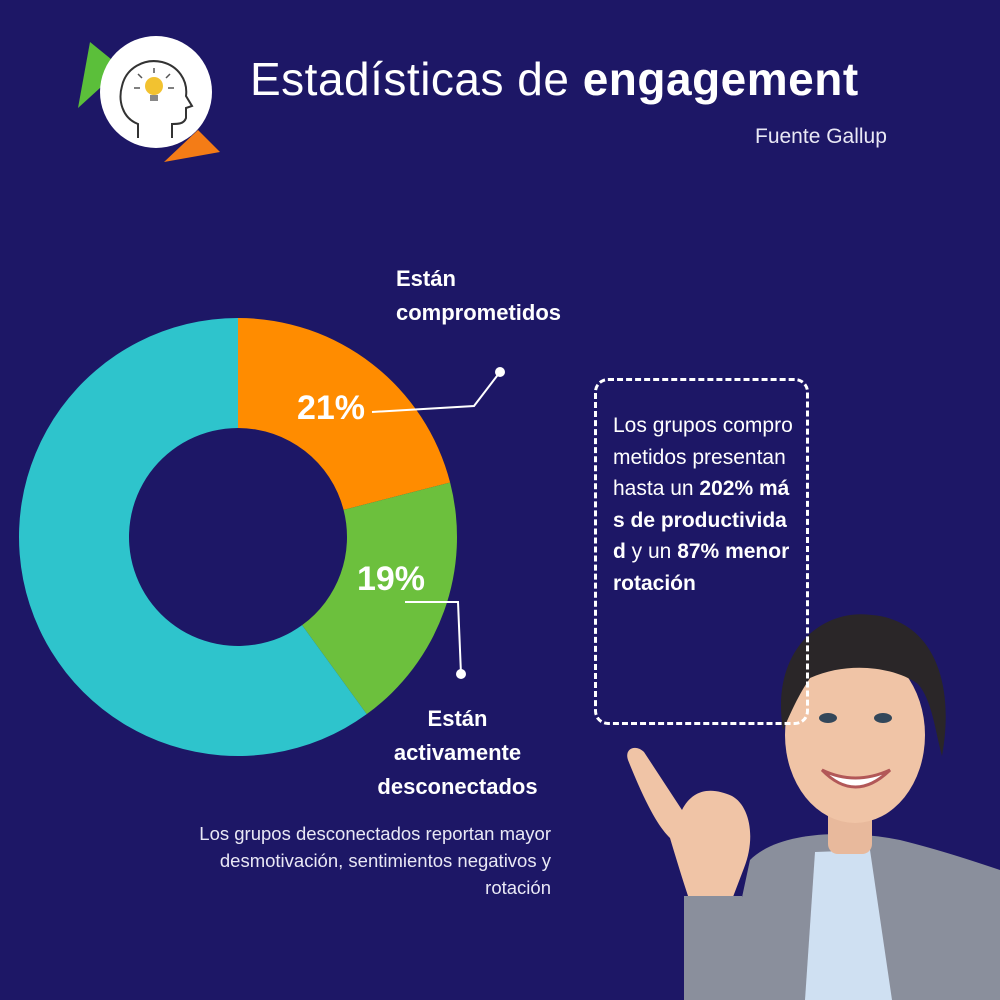 The image size is (1000, 1000). I want to click on source-label: Fuente Gallup, so click(821, 136).